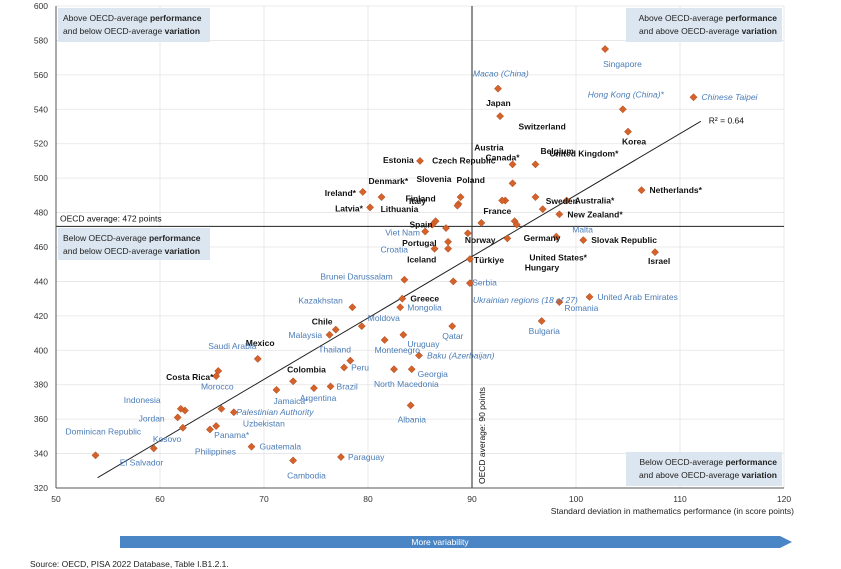 This screenshot has height=569, width=841. Describe the element at coordinates (264, 499) in the screenshot. I see `x-tick-label: 70` at that location.